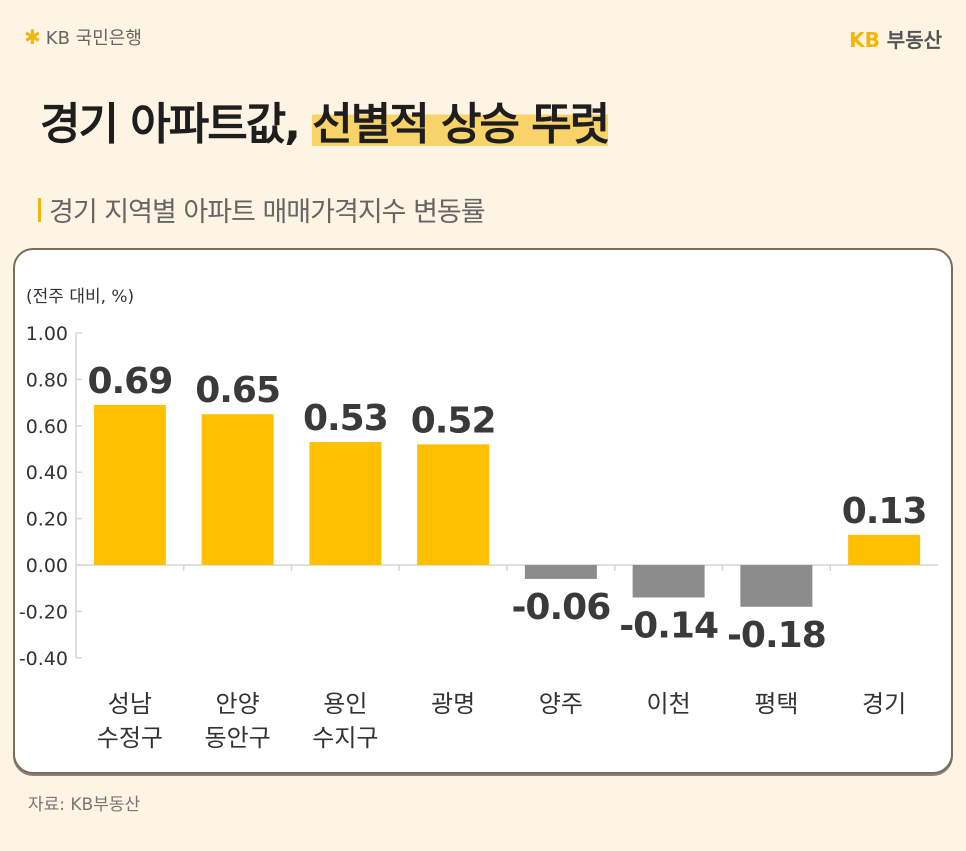 This screenshot has height=851, width=966. I want to click on y-tick-label: 0.80, so click(47, 380).